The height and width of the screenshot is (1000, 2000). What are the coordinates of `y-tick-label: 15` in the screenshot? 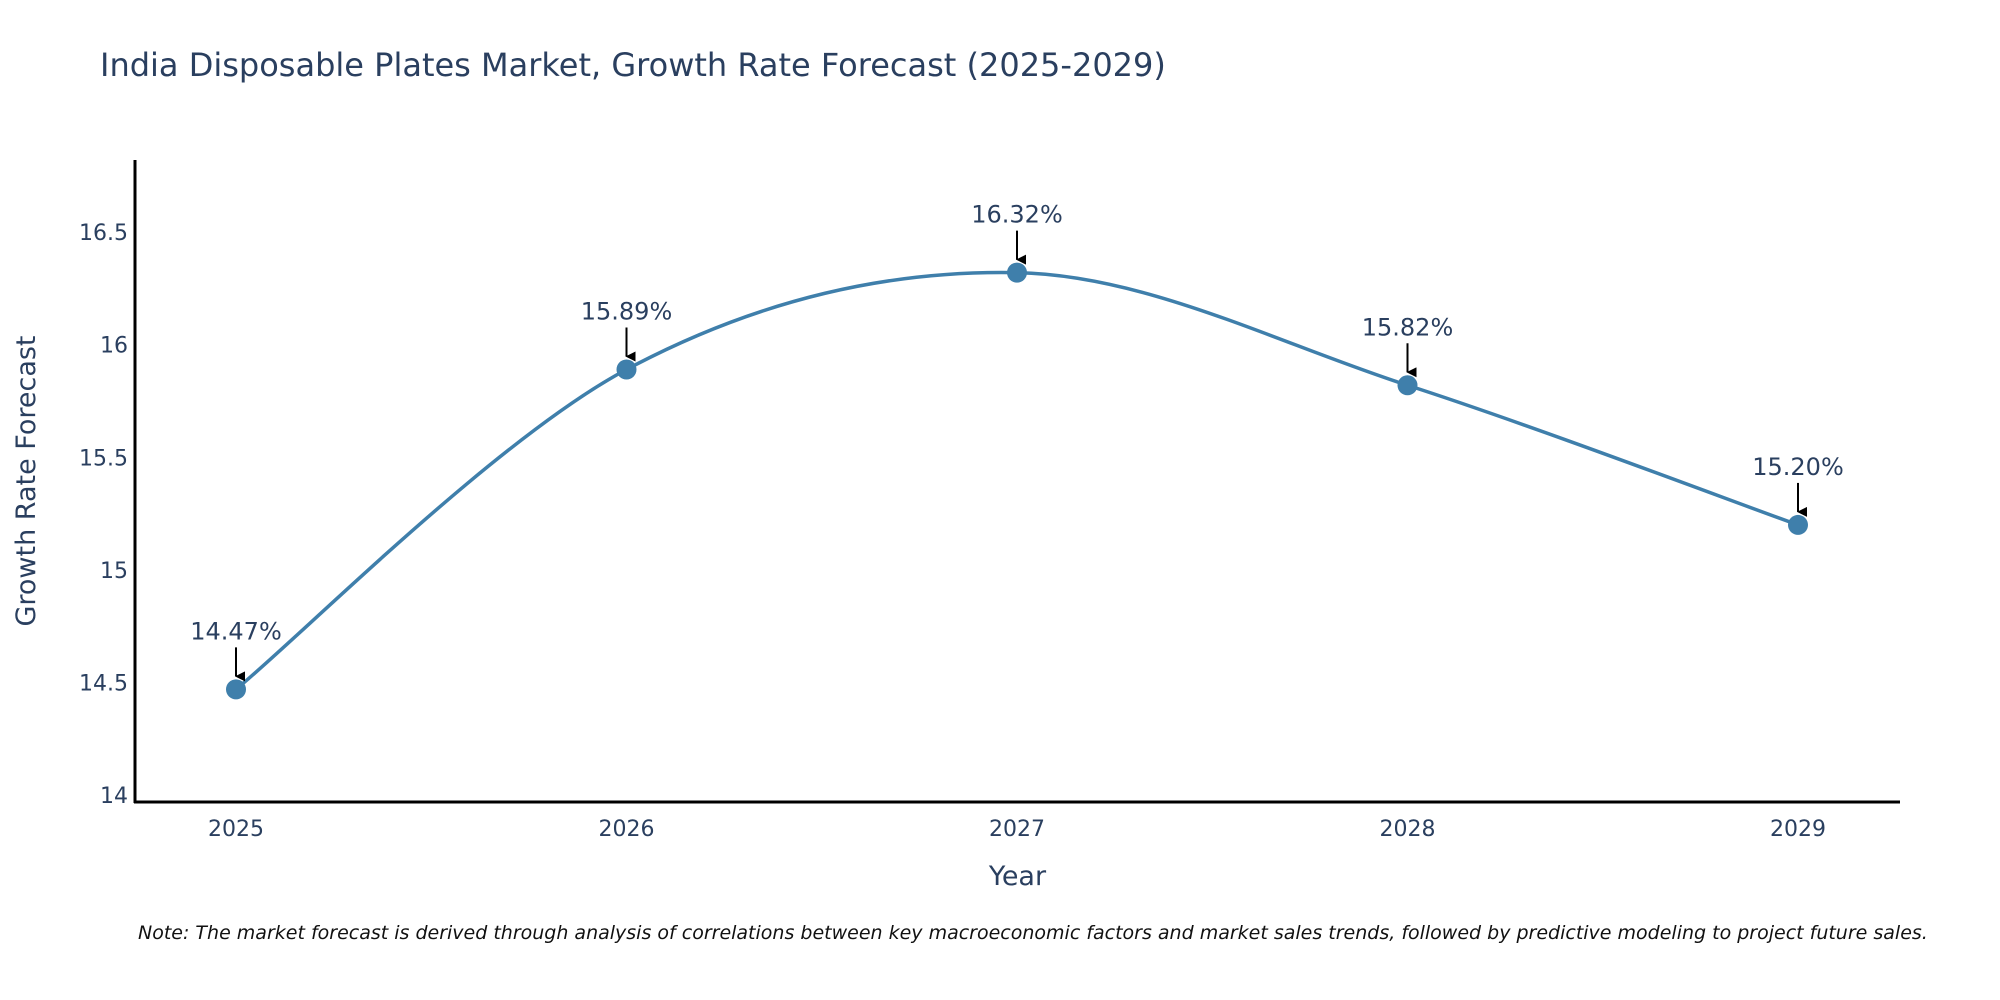 It's located at (114, 571).